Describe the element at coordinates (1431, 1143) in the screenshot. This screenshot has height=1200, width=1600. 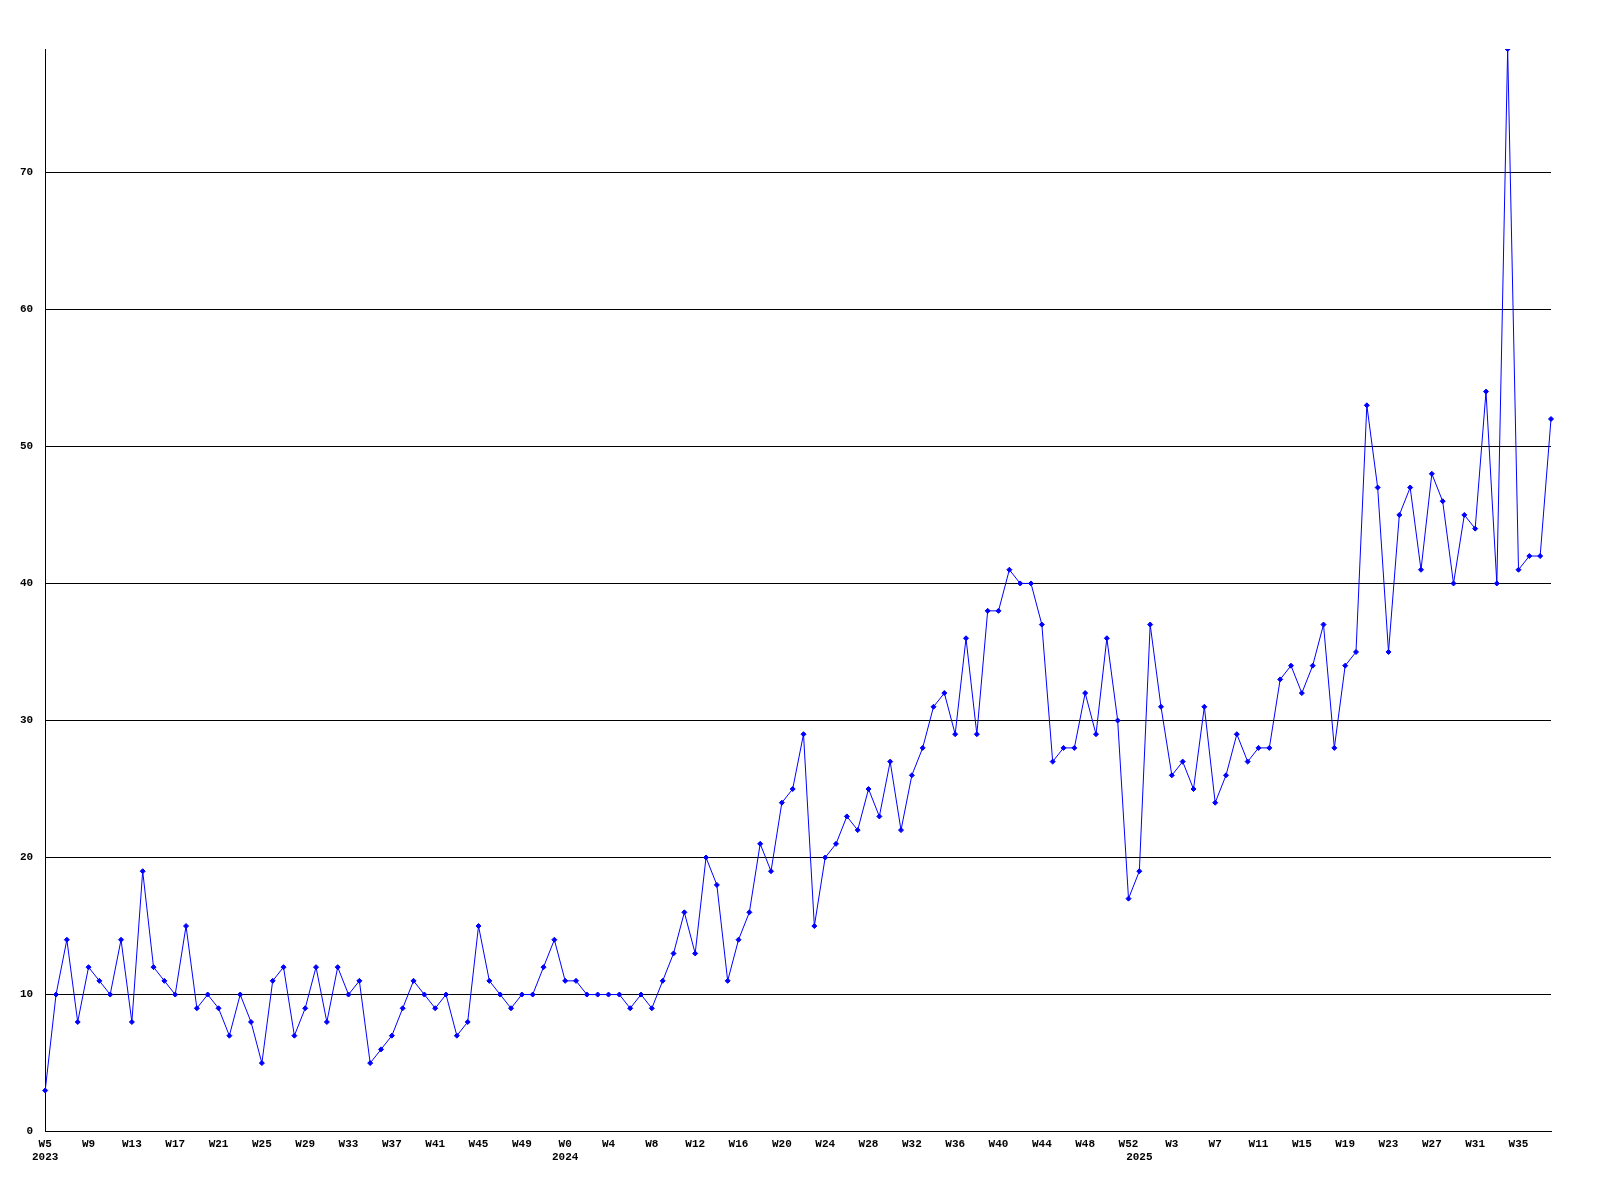
I see `x-tick-label: W27` at that location.